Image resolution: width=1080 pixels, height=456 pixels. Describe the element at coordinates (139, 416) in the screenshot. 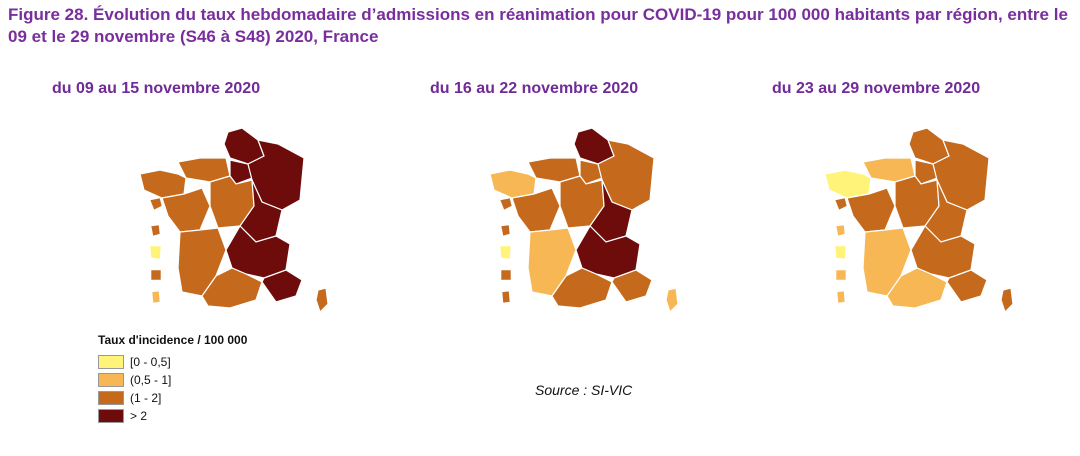

I see `legend-label-3: > 2` at that location.